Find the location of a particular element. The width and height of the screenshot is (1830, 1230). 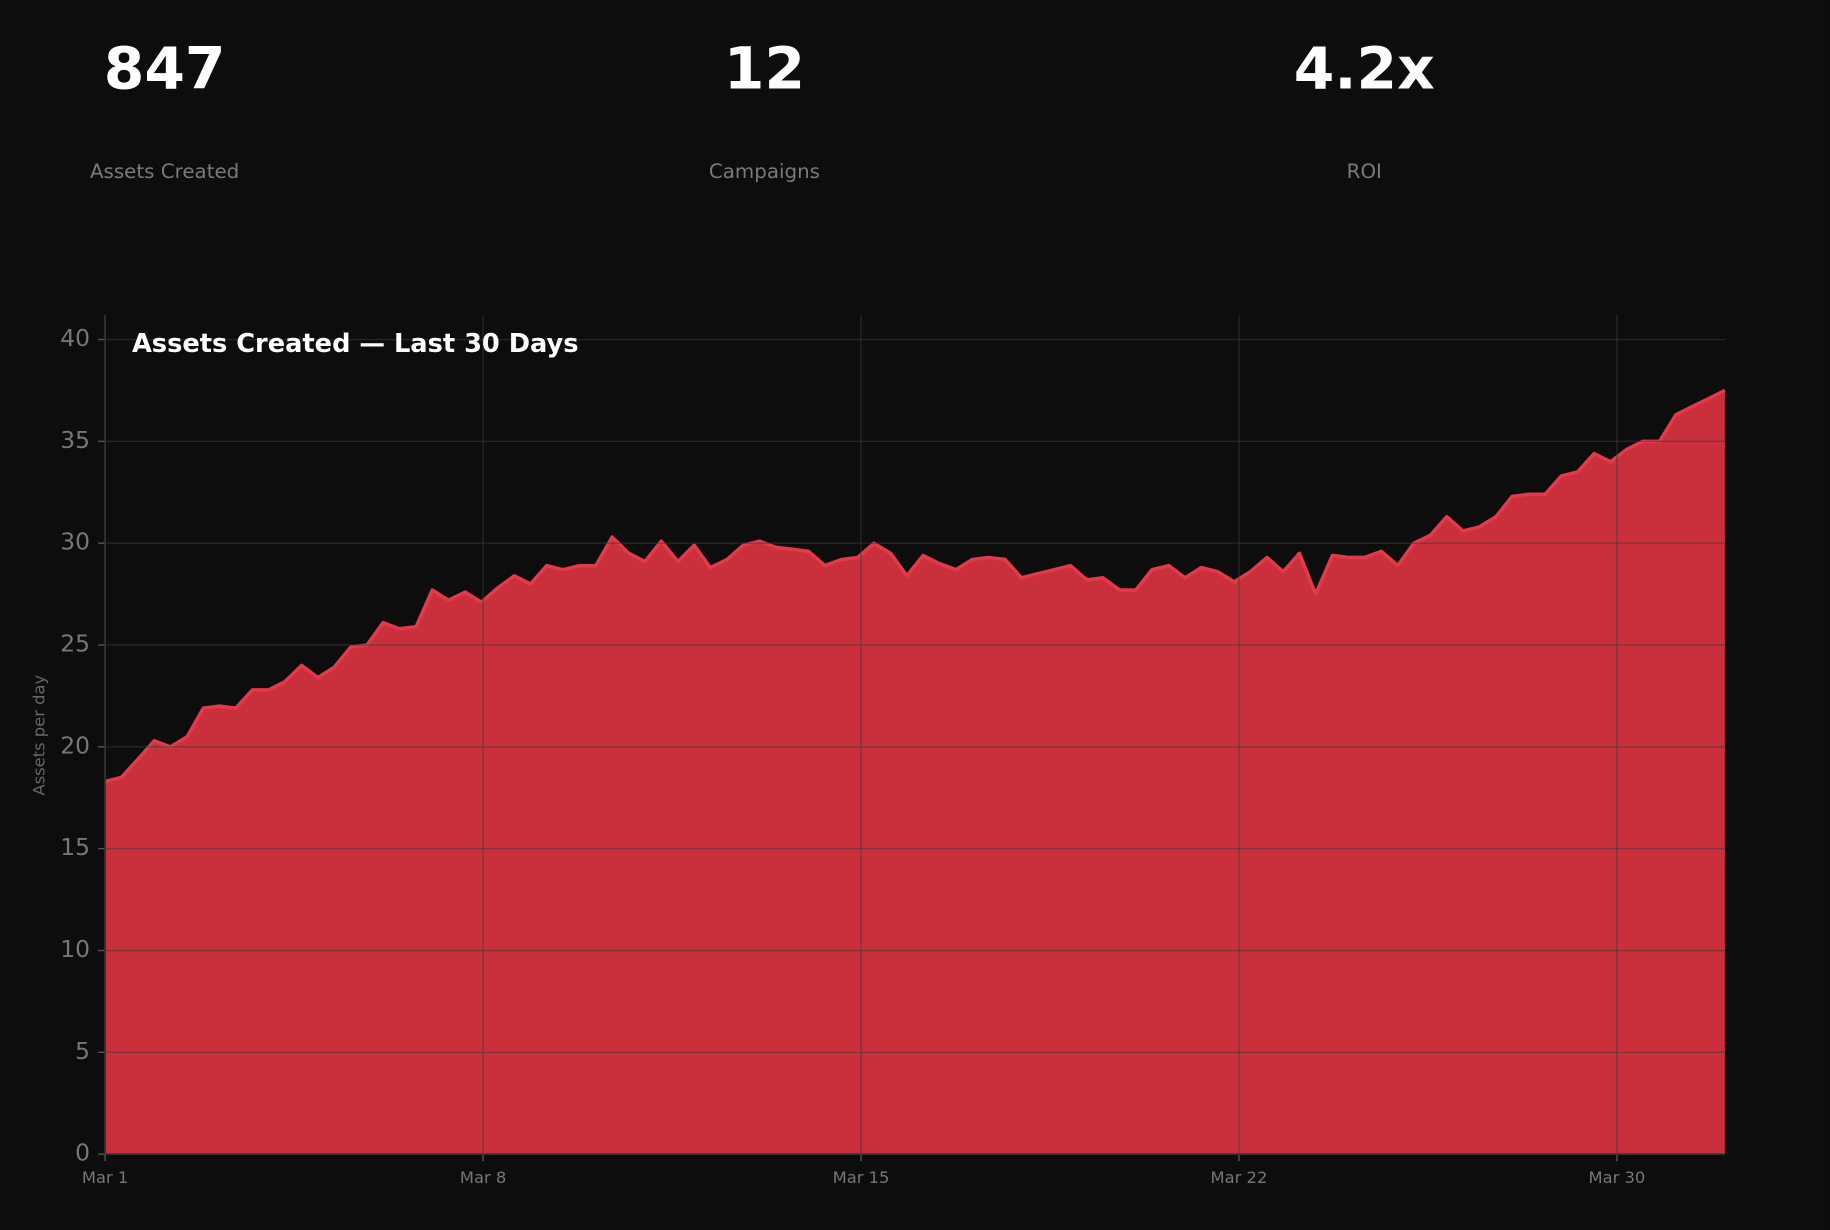

y-tick-label: 35 is located at coordinates (75, 440).